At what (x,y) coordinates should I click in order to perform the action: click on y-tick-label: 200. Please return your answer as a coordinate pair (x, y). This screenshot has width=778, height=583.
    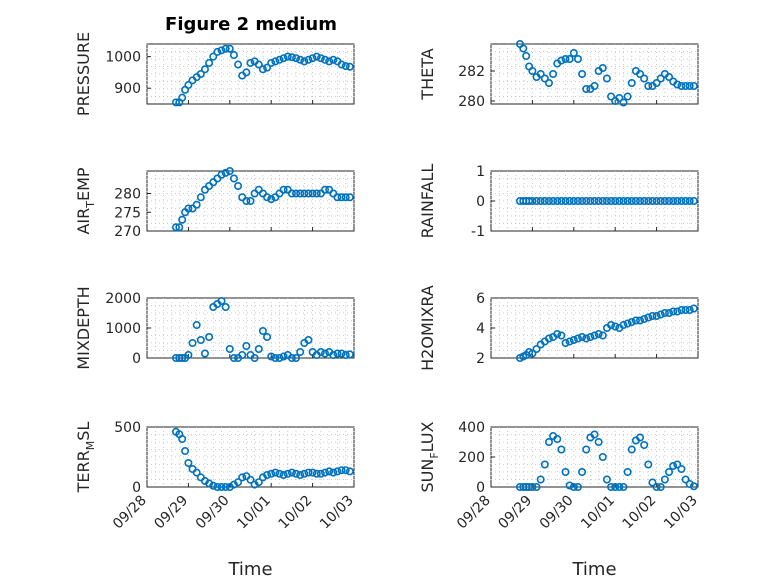
    Looking at the image, I should click on (471, 458).